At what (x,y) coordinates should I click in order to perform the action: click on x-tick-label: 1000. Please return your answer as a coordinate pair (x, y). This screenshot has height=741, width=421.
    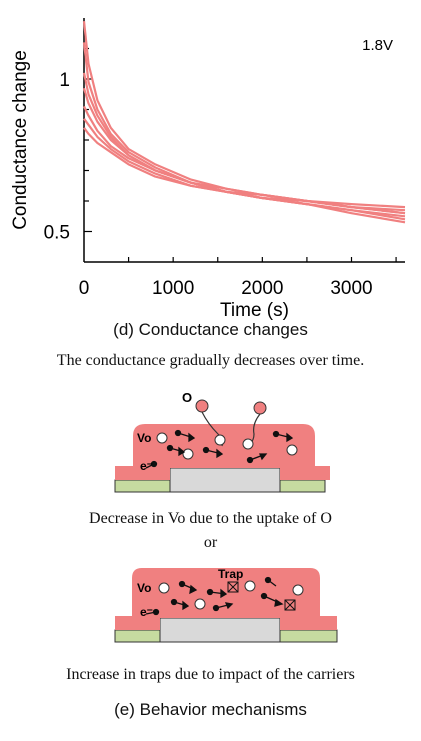
    Looking at the image, I should click on (173, 288).